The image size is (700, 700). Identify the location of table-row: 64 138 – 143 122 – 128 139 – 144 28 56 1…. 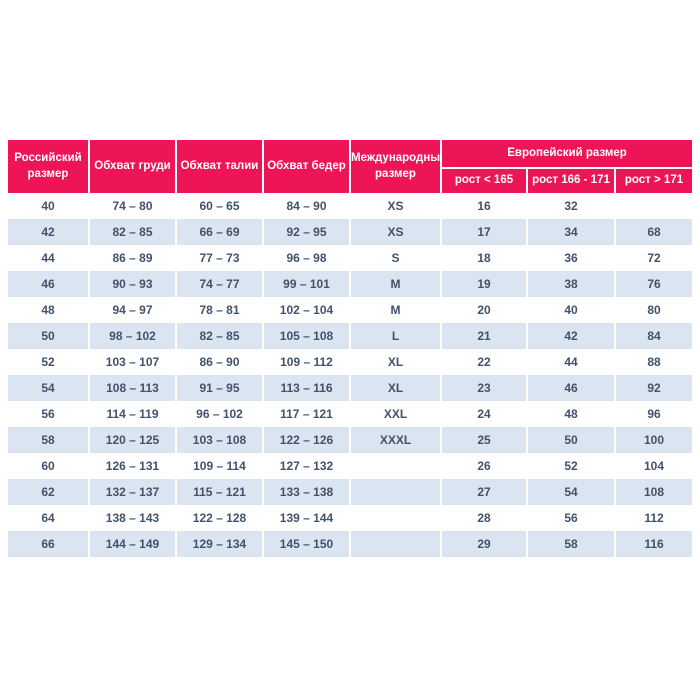
(350, 518).